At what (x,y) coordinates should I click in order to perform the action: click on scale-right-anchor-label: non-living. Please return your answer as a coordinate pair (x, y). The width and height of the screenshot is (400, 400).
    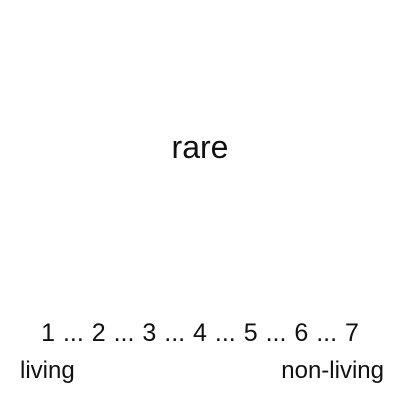
    Looking at the image, I should click on (332, 370).